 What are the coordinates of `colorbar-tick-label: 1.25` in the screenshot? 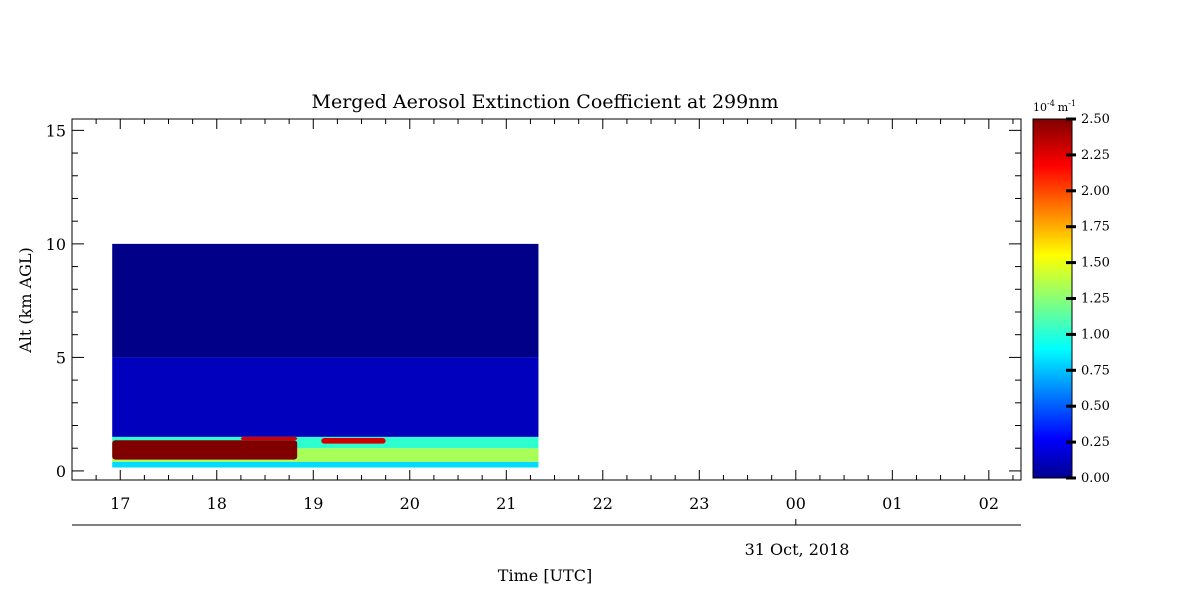 It's located at (1095, 299).